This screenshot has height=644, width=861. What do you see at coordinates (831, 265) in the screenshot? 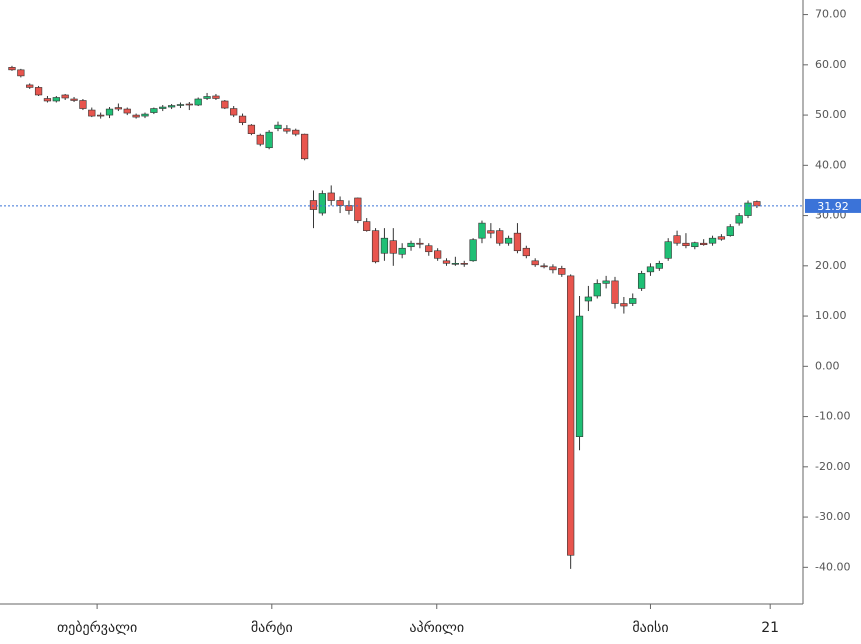
I see `y-tick-label: 20.00` at bounding box center [831, 265].